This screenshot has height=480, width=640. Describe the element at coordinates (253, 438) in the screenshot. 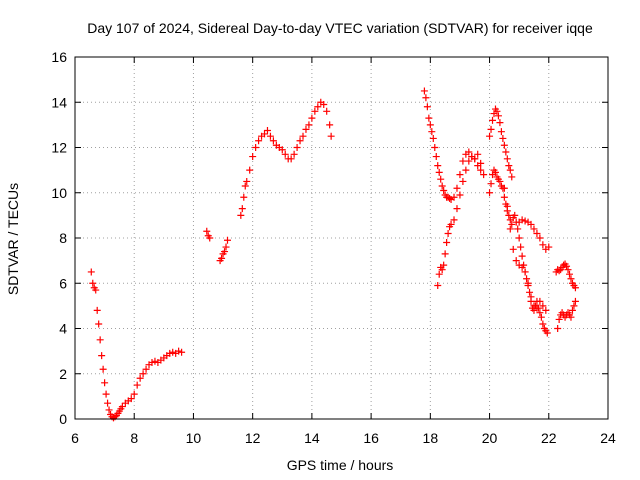

I see `x-tick-label: 12` at that location.